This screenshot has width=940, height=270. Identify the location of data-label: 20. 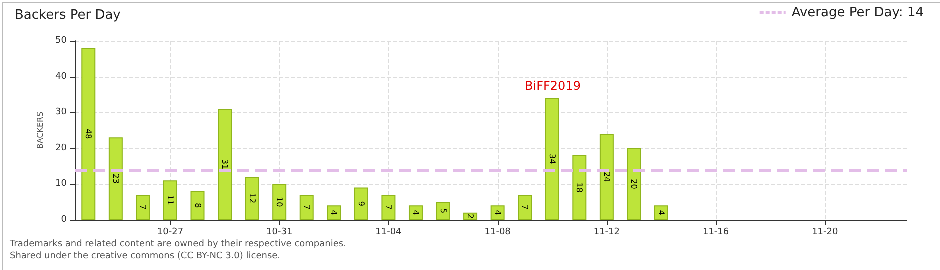
(634, 184).